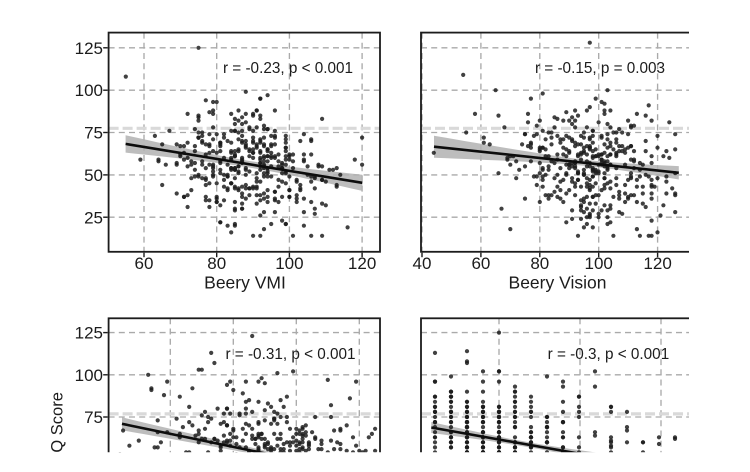  What do you see at coordinates (609, 354) in the screenshot?
I see `svg-text: r = -0.3, p < 0.001` at bounding box center [609, 354].